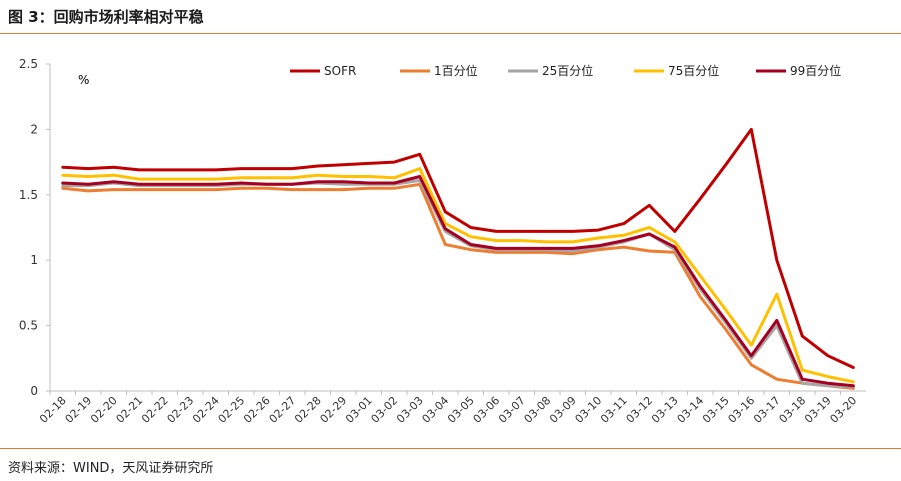 This screenshot has height=481, width=901. I want to click on y-tick-label: 0.5, so click(28, 326).